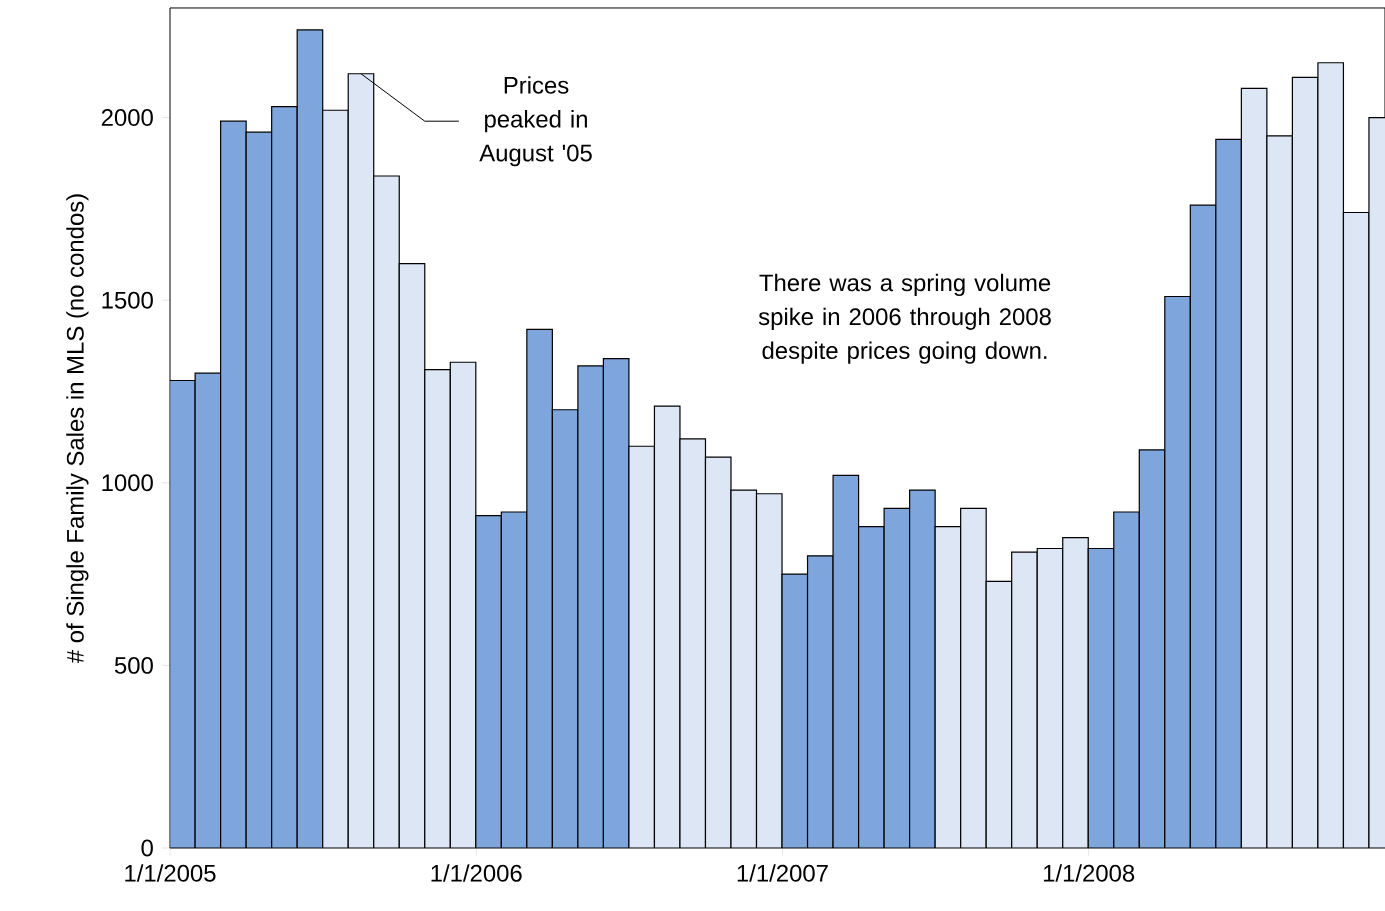 Image resolution: width=1385 pixels, height=911 pixels. I want to click on y-tick-label: 0, so click(147, 848).